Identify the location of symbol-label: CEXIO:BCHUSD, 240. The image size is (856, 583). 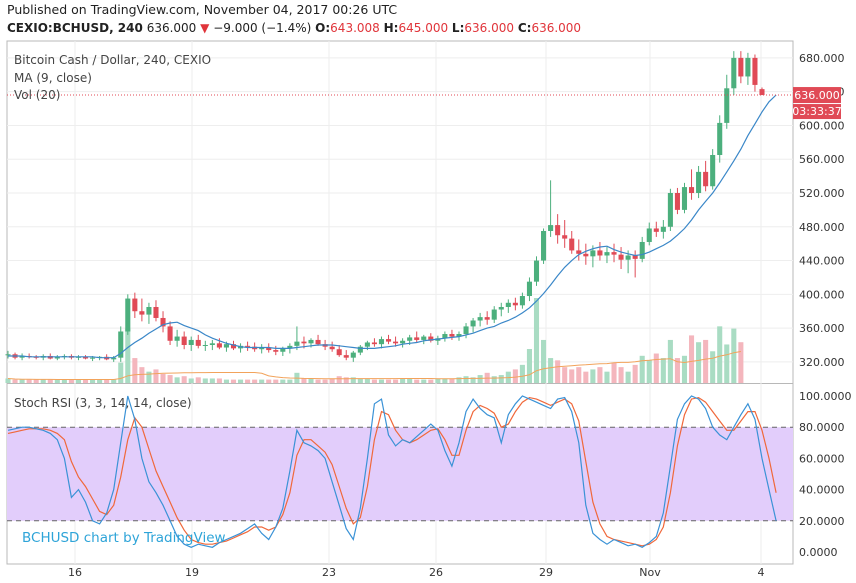
(75, 28).